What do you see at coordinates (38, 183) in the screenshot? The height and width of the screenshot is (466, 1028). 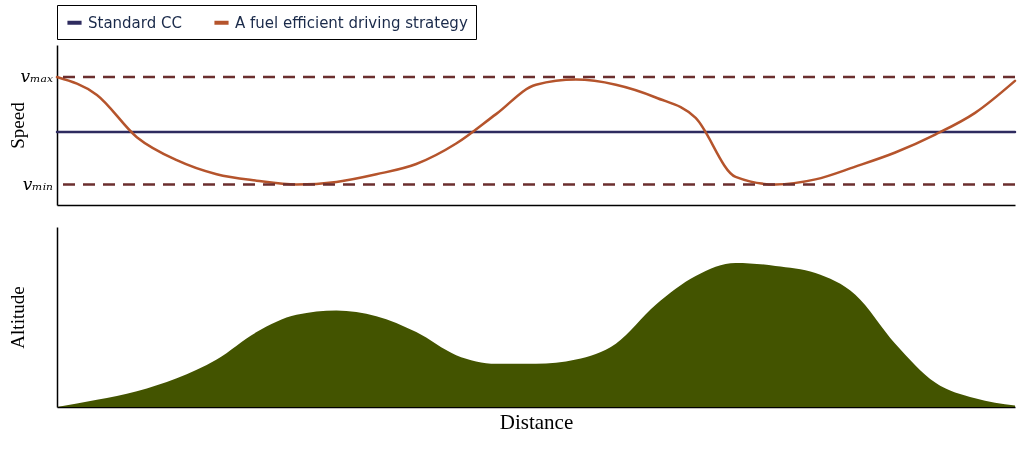 I see `ref-line-label: vₘᵢₙ` at bounding box center [38, 183].